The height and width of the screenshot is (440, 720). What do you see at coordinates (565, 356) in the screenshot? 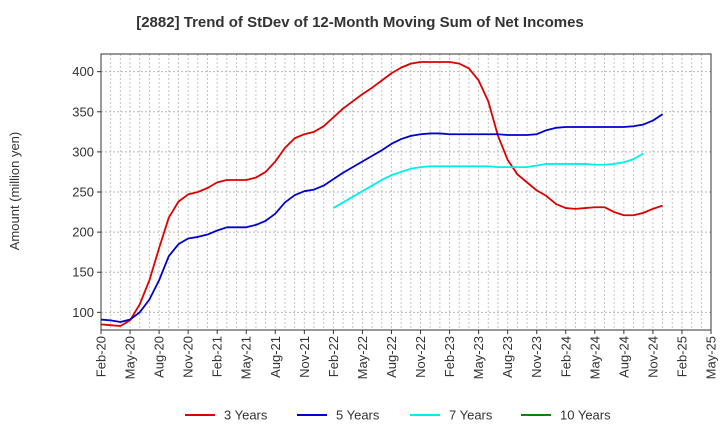
I see `x-tick-label: Feb-24` at bounding box center [565, 356].